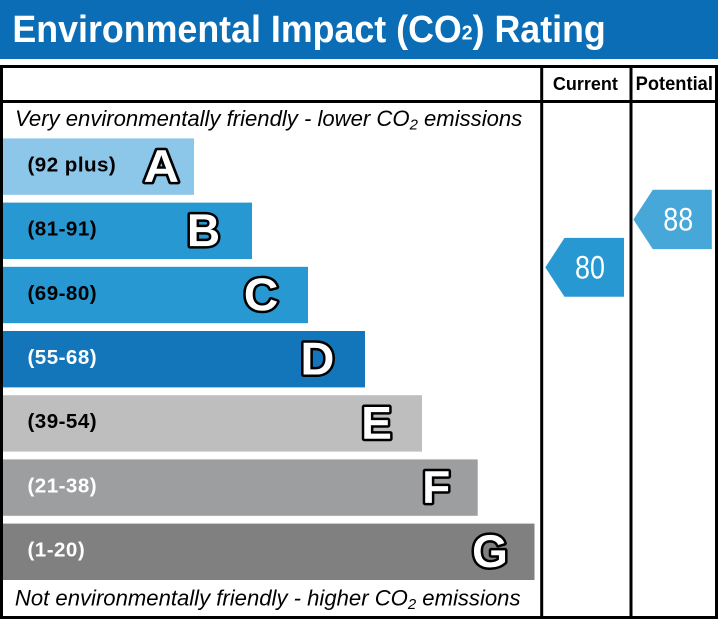 This screenshot has height=619, width=718. I want to click on svg-text: (1-20), so click(57, 550).